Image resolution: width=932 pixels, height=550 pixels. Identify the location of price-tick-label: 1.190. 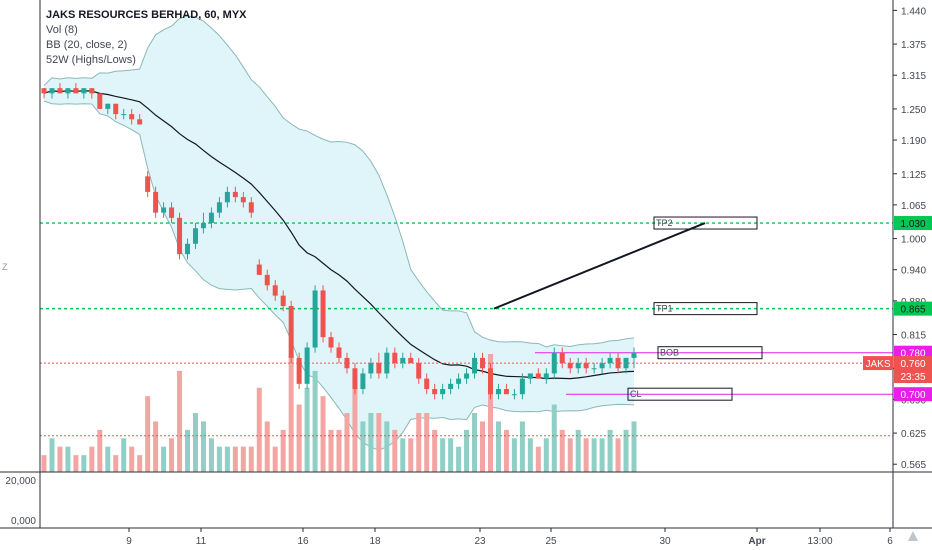
(913, 141).